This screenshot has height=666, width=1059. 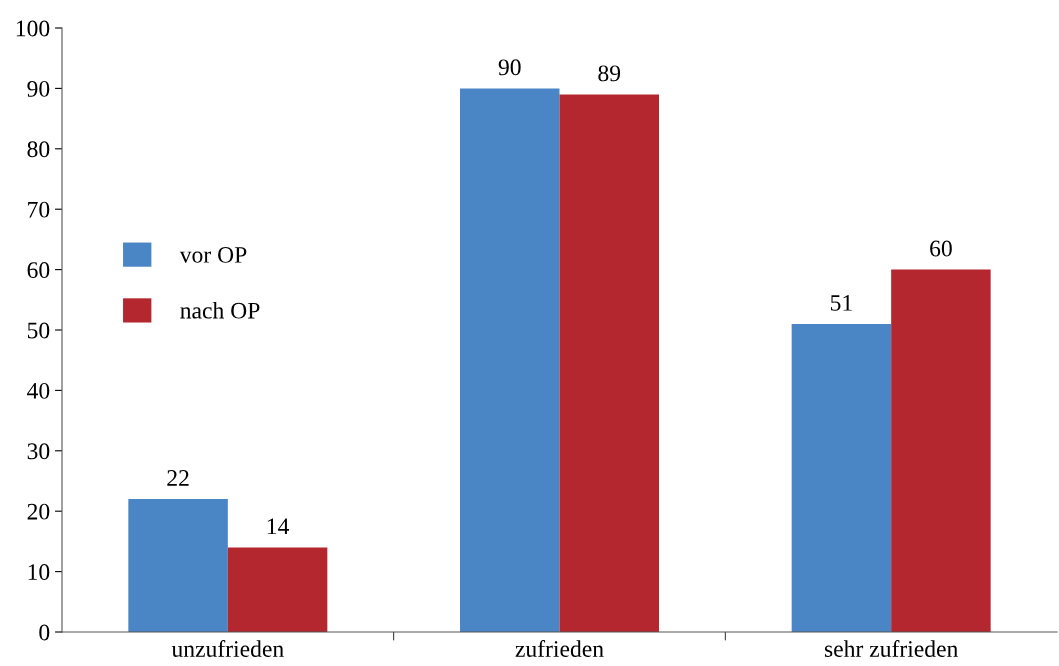 I want to click on y-tick-label: 100, so click(x=33, y=28).